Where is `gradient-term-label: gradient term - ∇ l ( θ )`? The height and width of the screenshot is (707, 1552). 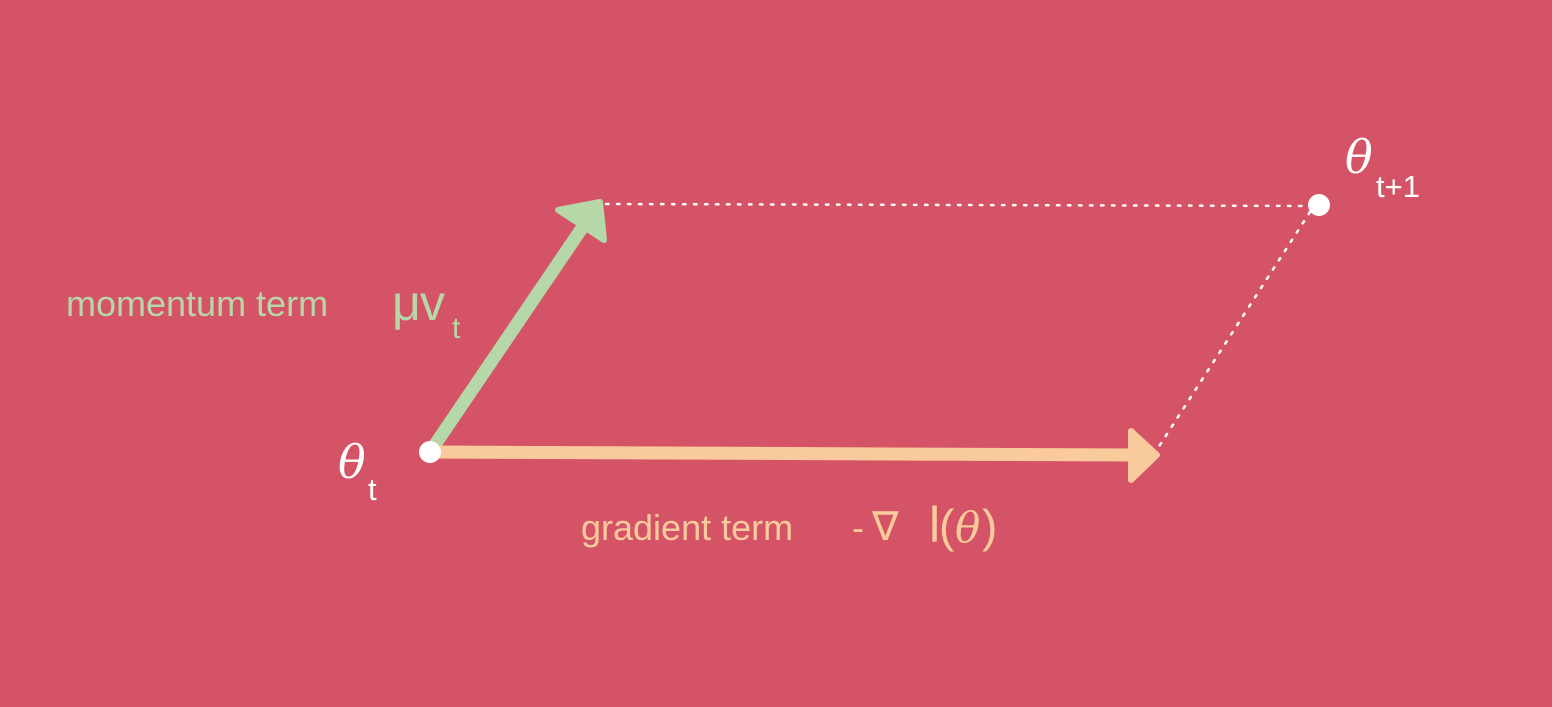
gradient-term-label: gradient term - ∇ l ( θ ) is located at coordinates (789, 525).